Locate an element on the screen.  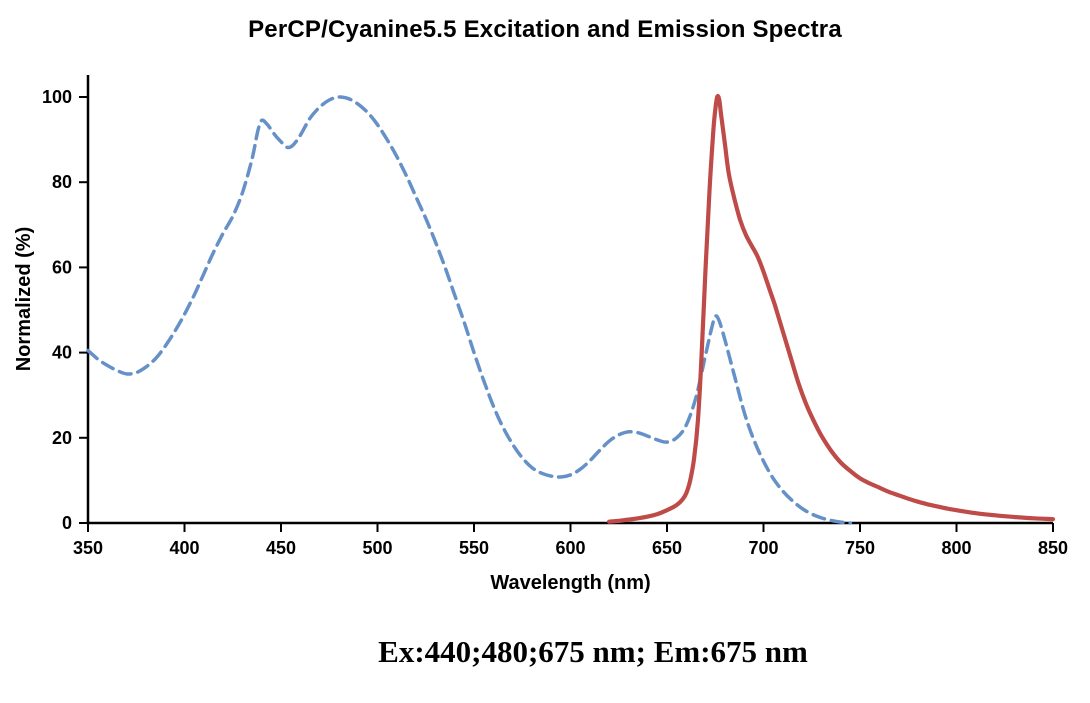
svg-text: 600 is located at coordinates (570, 548).